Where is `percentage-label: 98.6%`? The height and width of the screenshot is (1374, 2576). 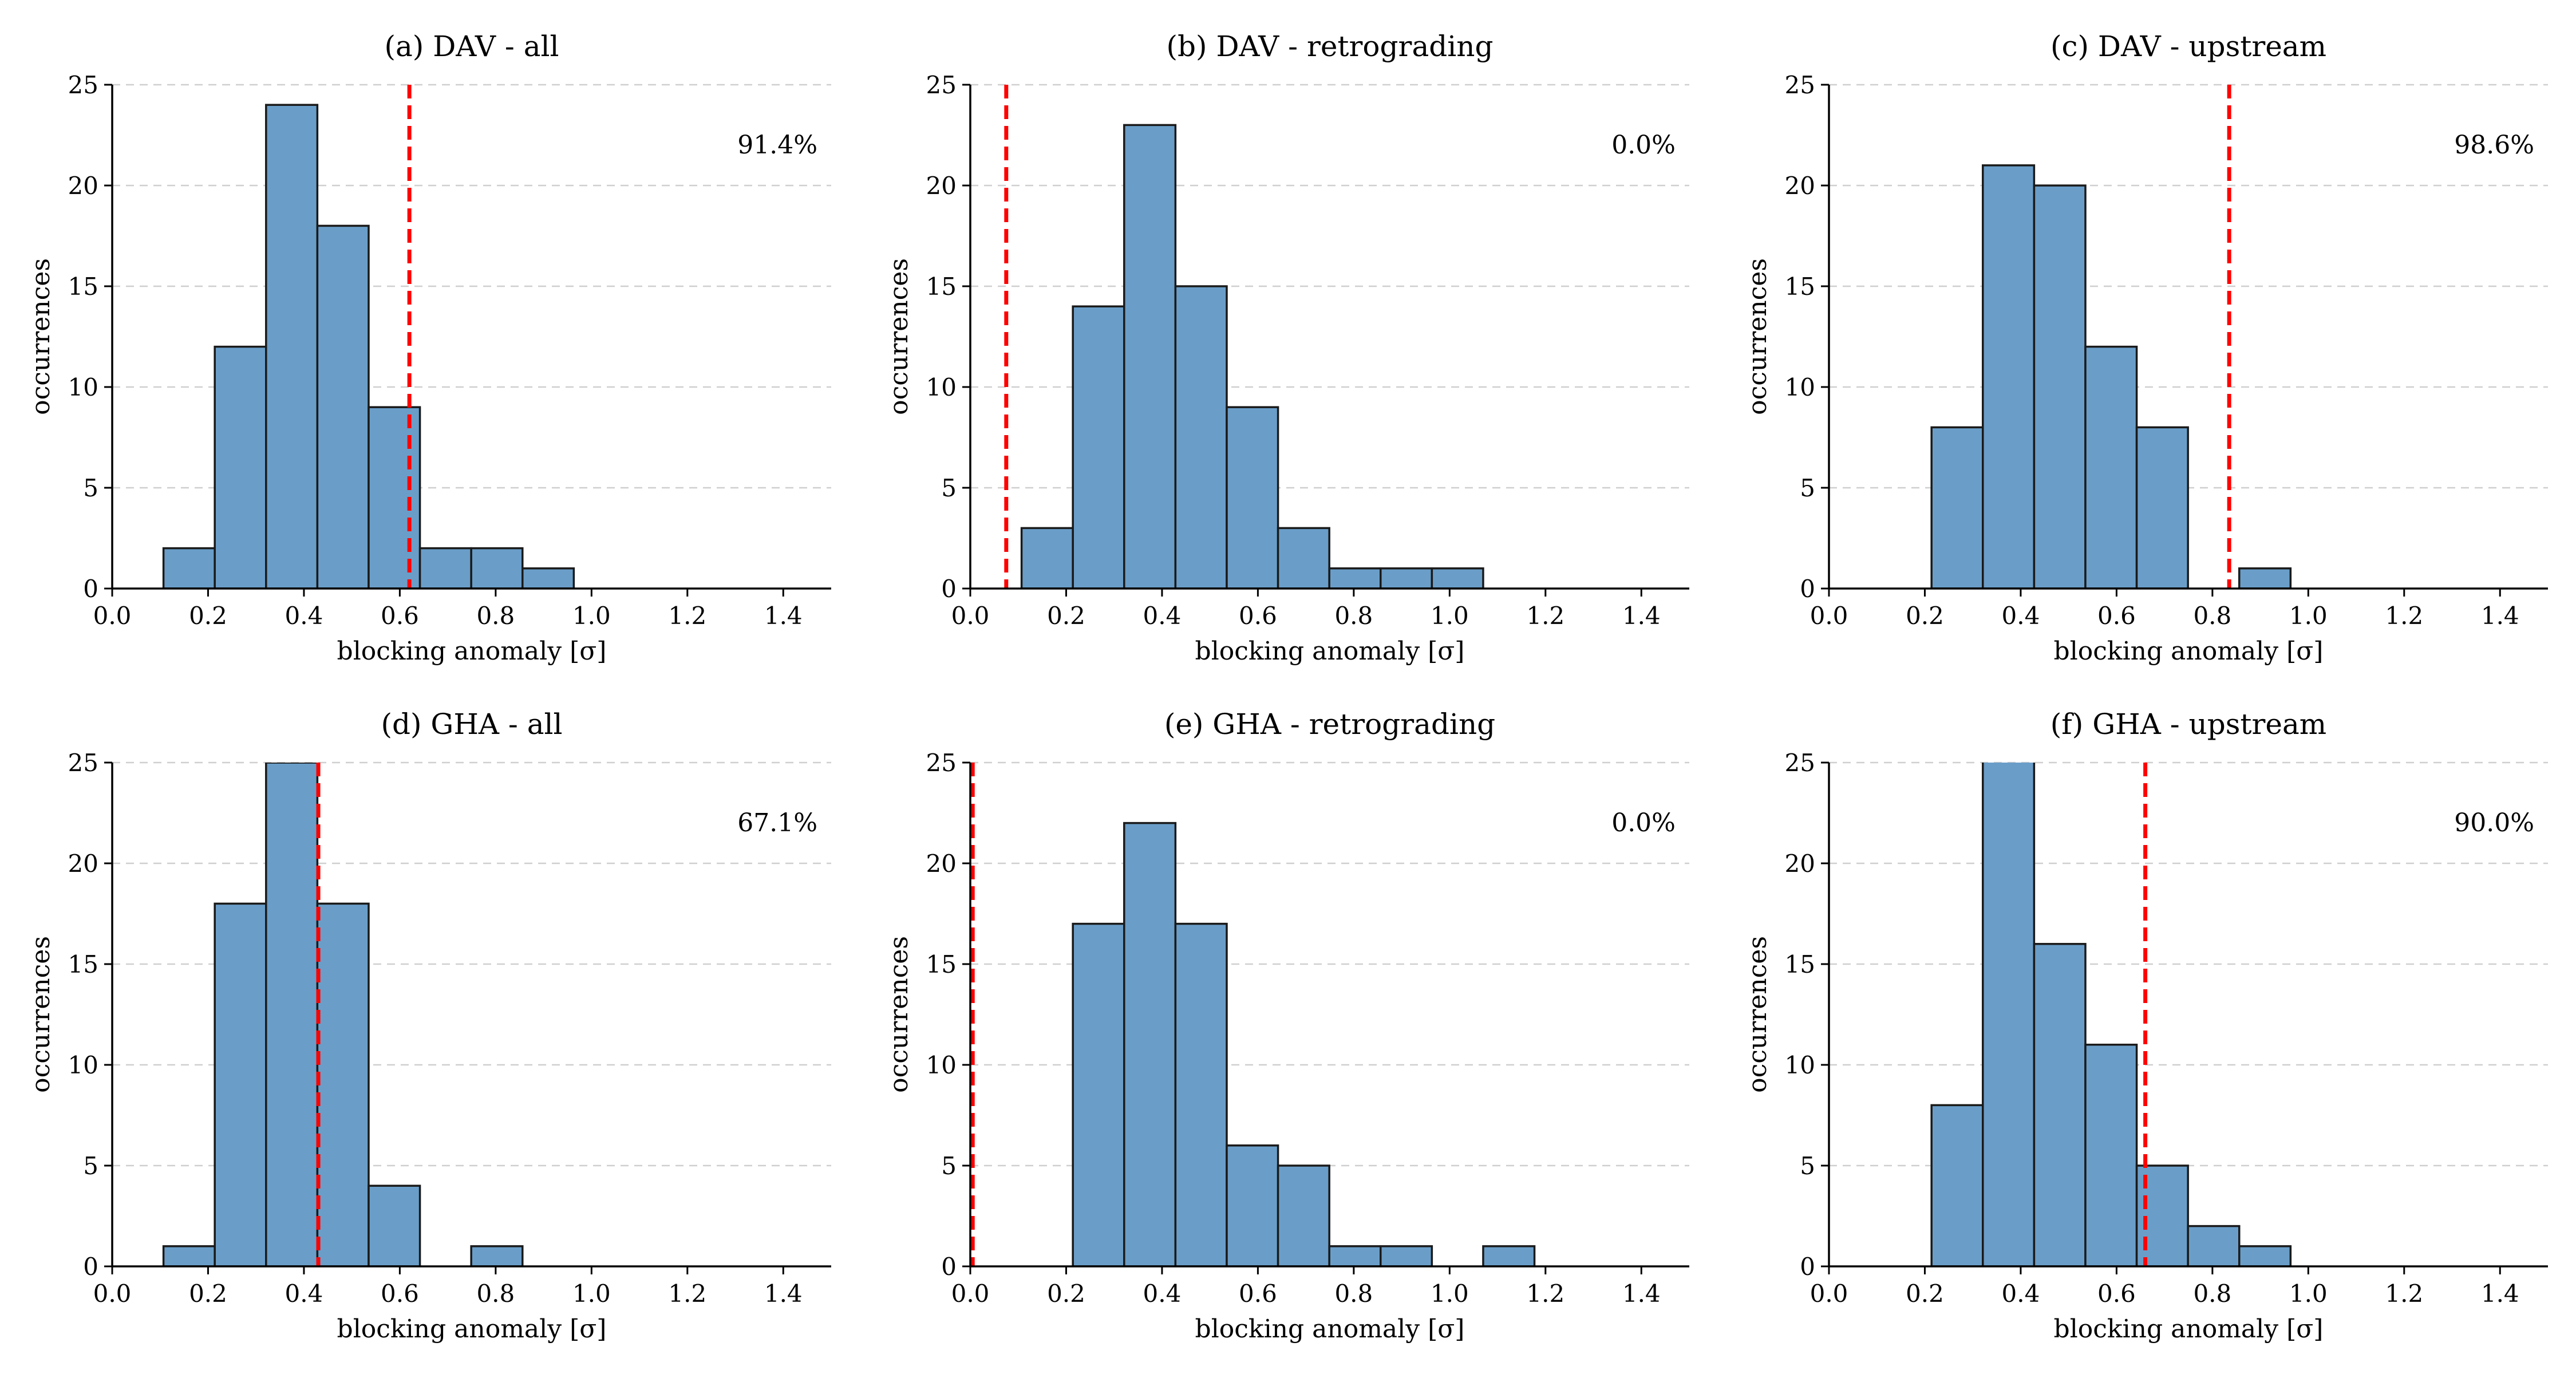 percentage-label: 98.6% is located at coordinates (2494, 145).